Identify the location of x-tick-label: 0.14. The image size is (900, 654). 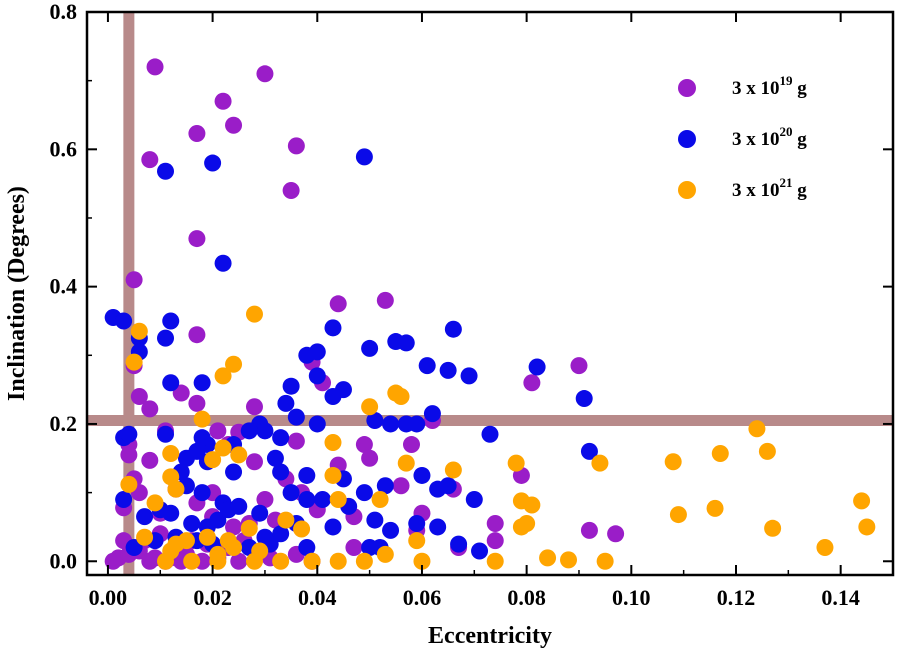
(840, 597).